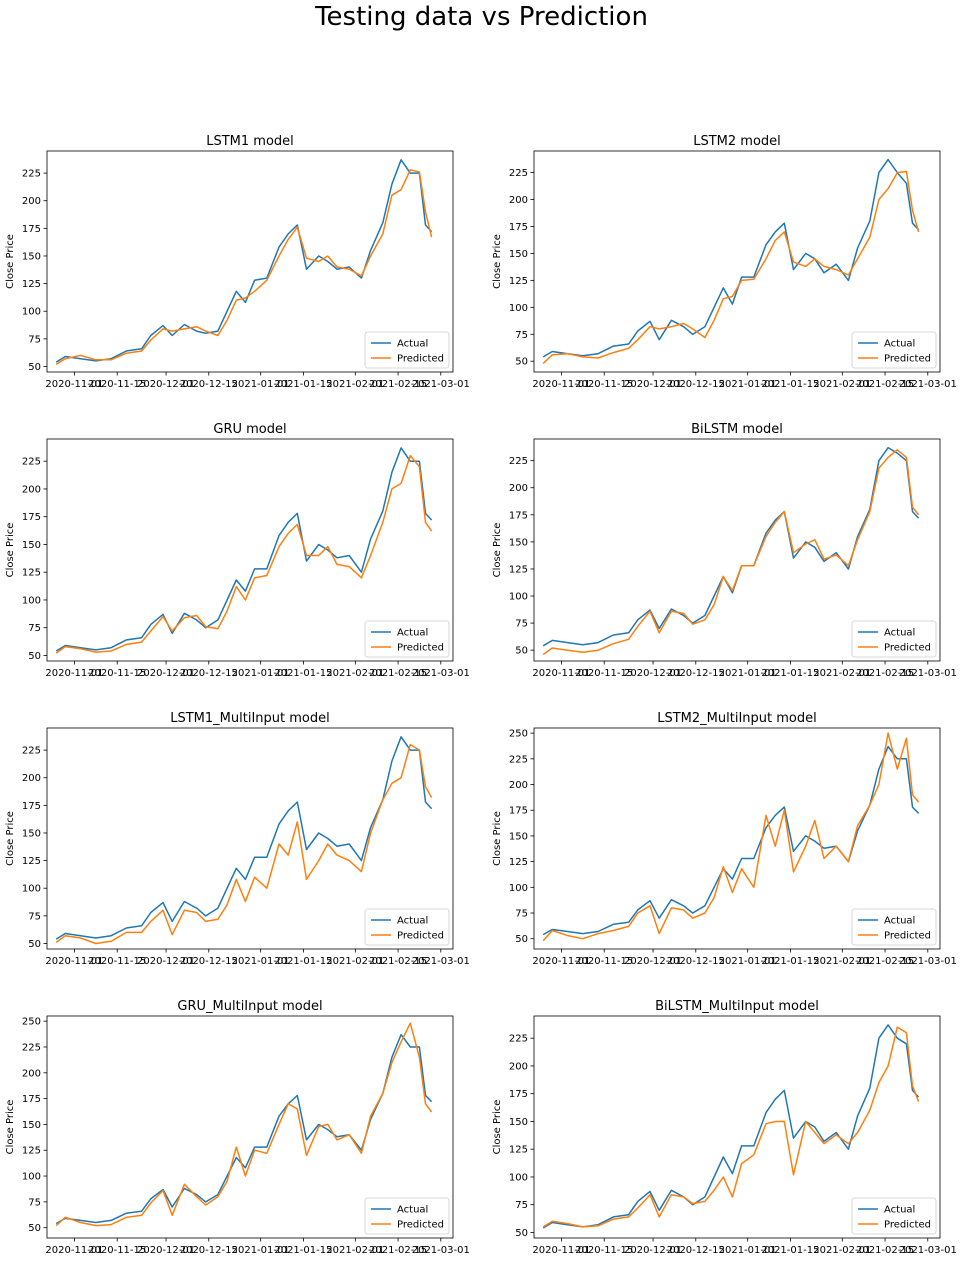  Describe the element at coordinates (737, 429) in the screenshot. I see `subplot-title: BiLSTM model` at that location.